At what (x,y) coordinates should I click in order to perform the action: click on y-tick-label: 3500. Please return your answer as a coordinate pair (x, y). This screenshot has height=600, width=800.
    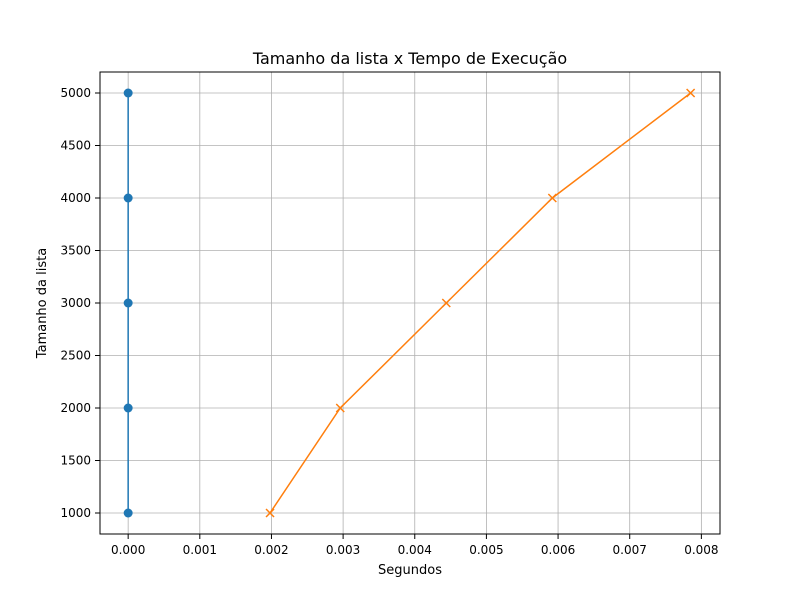
    Looking at the image, I should click on (75, 251).